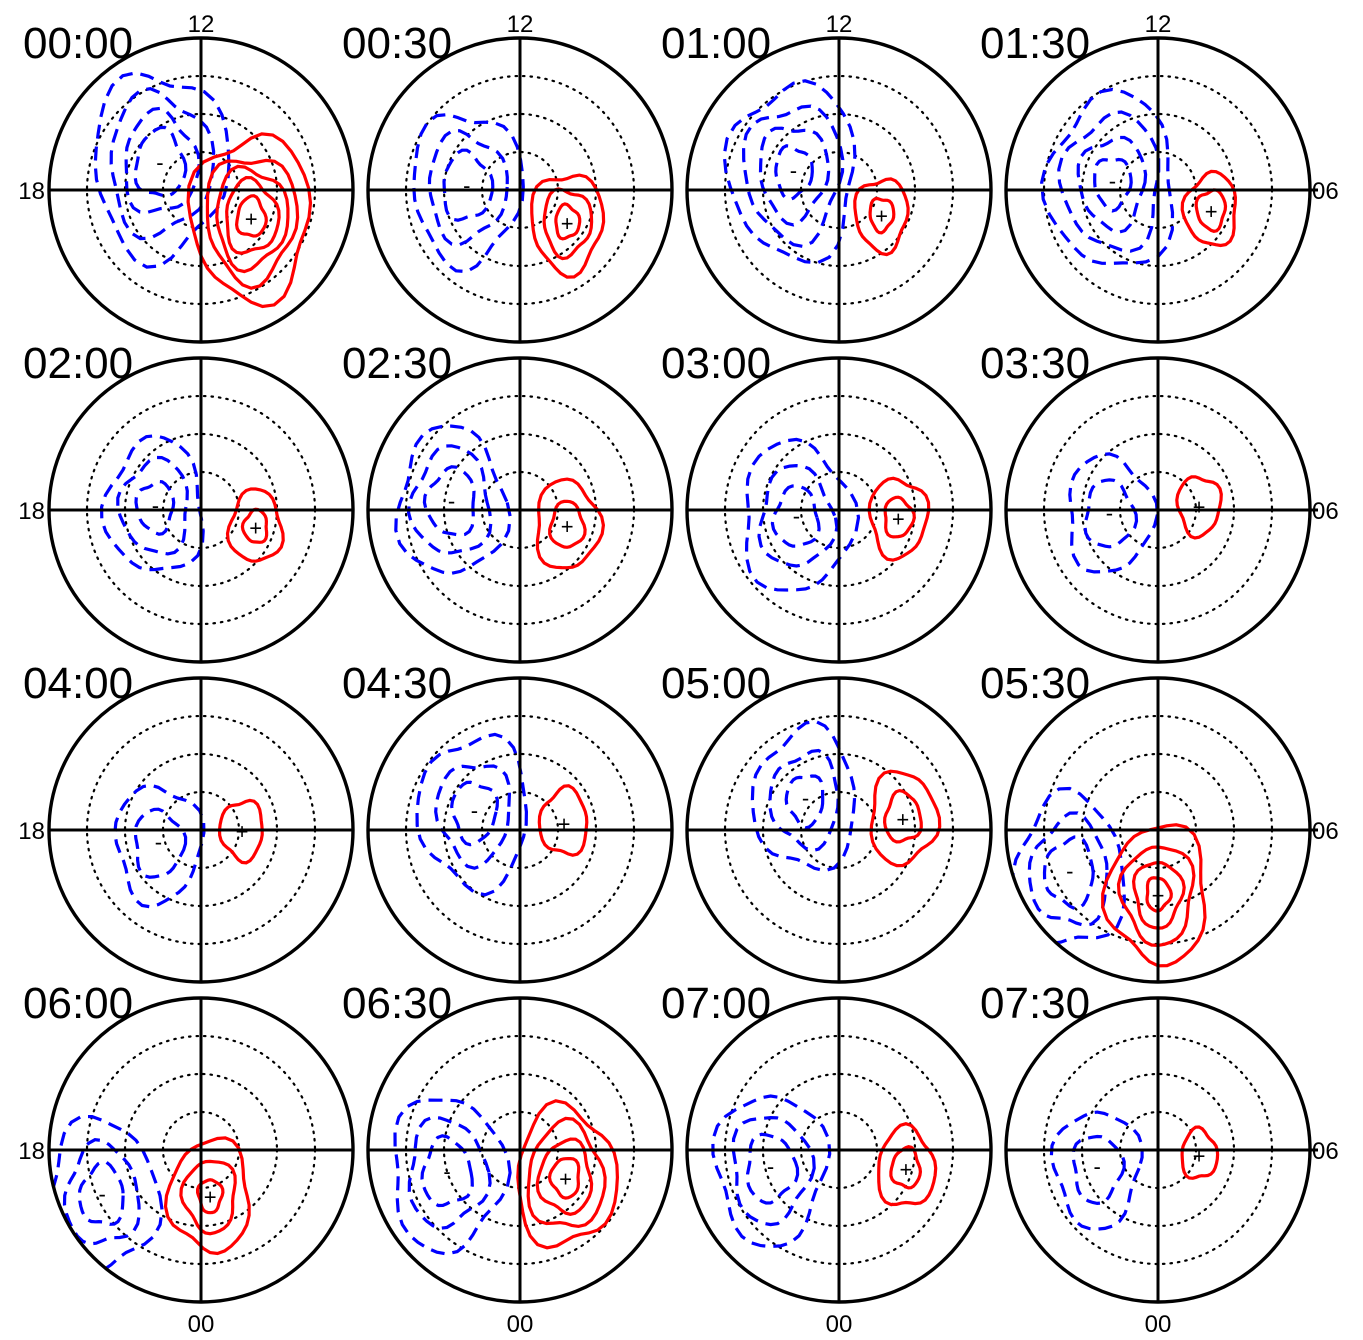 Image resolution: width=1363 pixels, height=1340 pixels. Describe the element at coordinates (397, 363) in the screenshot. I see `panel-time-label: 02:30` at that location.